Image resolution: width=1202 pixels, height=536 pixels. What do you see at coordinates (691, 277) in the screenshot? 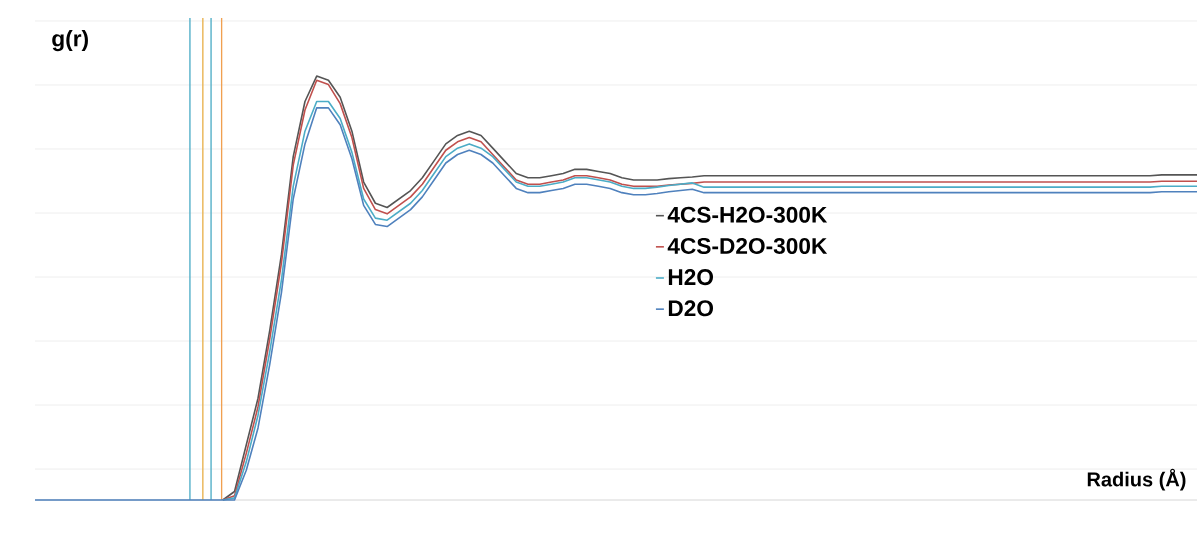
I see `legend-label: H2O` at bounding box center [691, 277].